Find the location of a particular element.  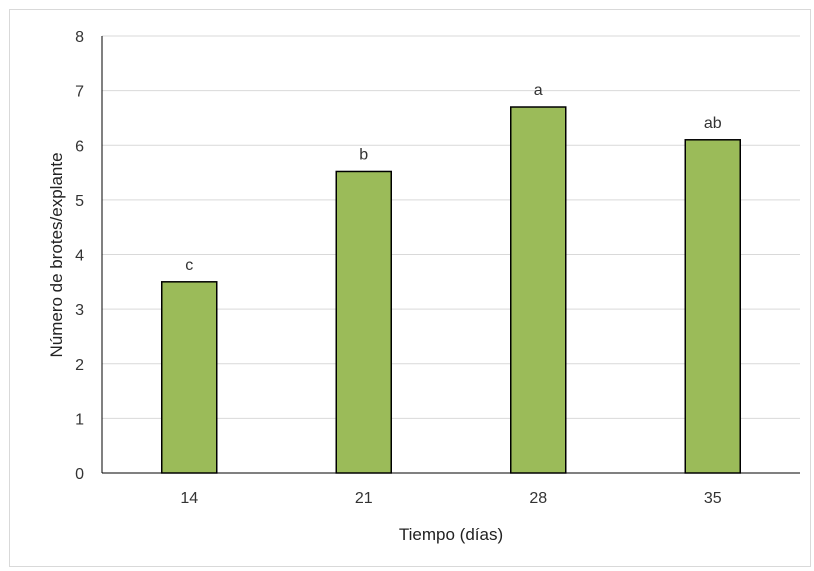

y-tick-label: 7 is located at coordinates (79, 92).